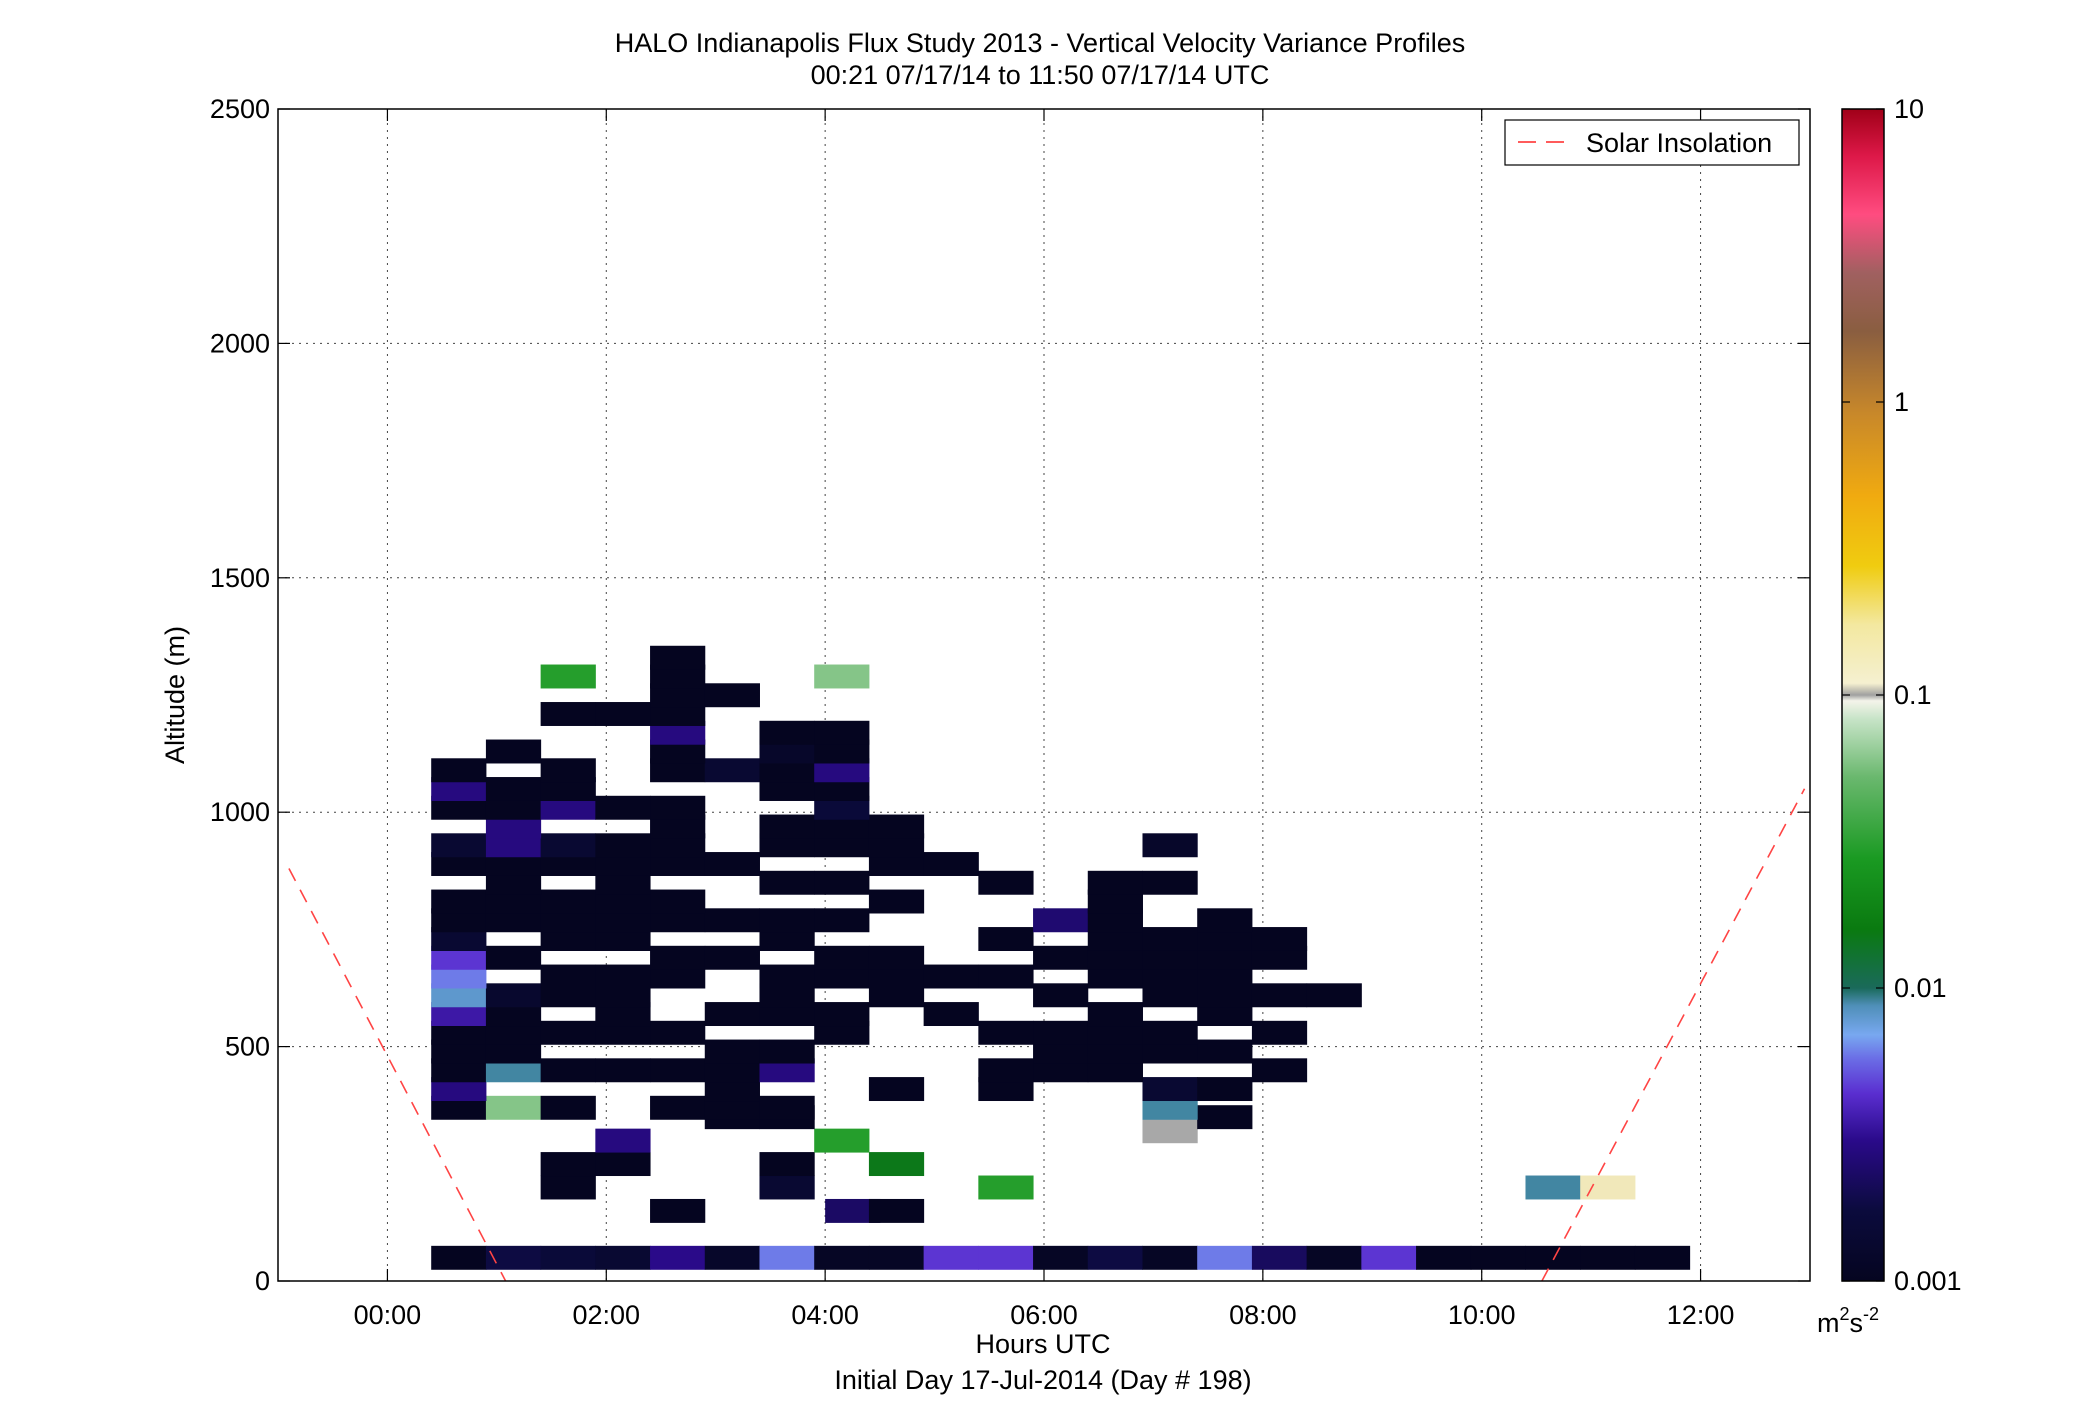 The width and height of the screenshot is (2098, 1425). Describe the element at coordinates (1042, 1380) in the screenshot. I see `x-axis-secondary-label: Initial Day 17-Jul-2014 (Day # 198)` at that location.